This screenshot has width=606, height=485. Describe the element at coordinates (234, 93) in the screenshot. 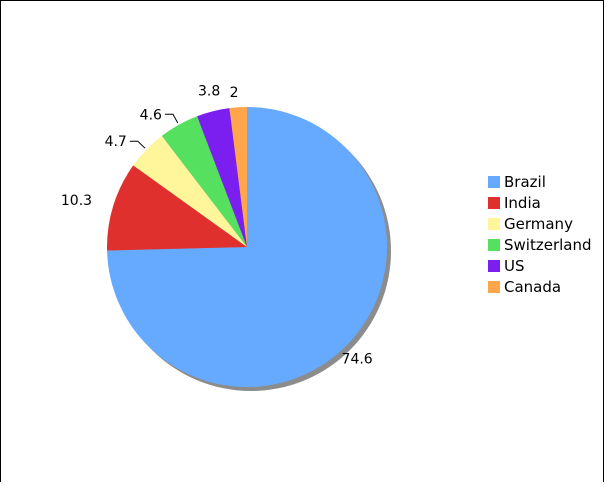

I see `data-label-canada: 2` at that location.